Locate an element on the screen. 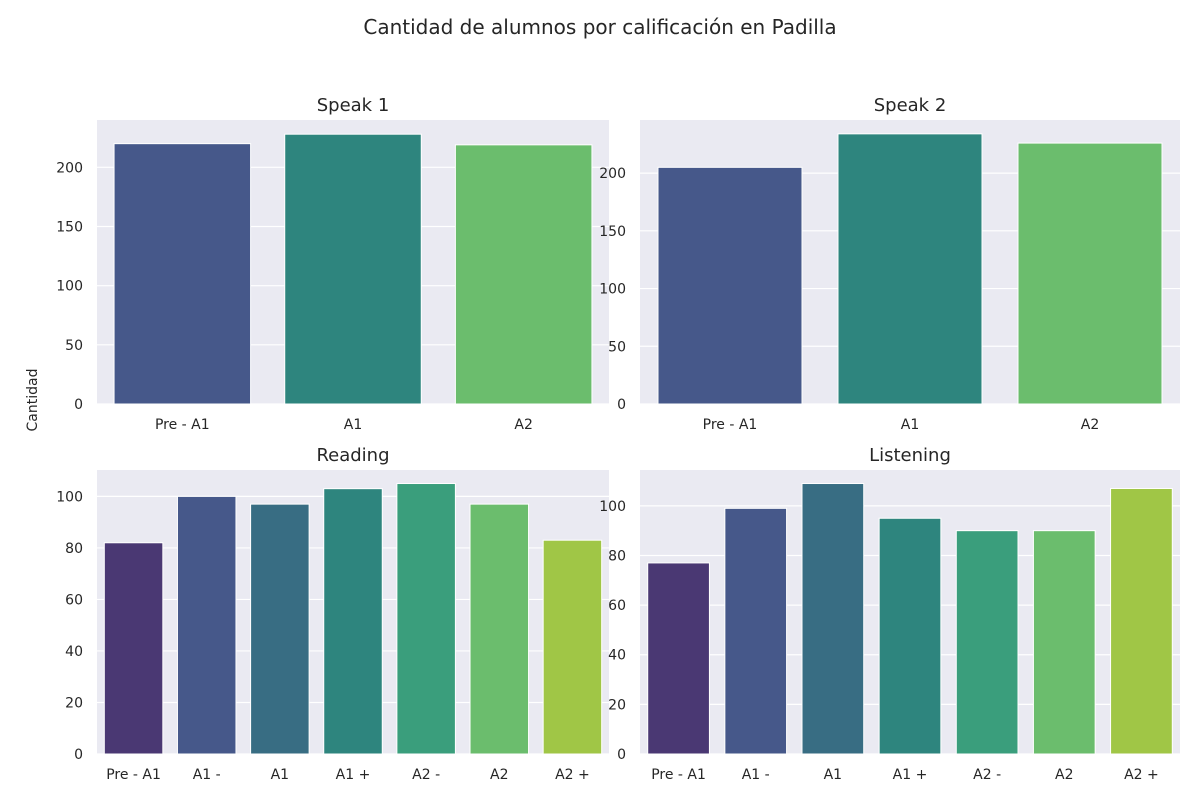 The height and width of the screenshot is (800, 1200). subplot-title: Listening is located at coordinates (910, 455).